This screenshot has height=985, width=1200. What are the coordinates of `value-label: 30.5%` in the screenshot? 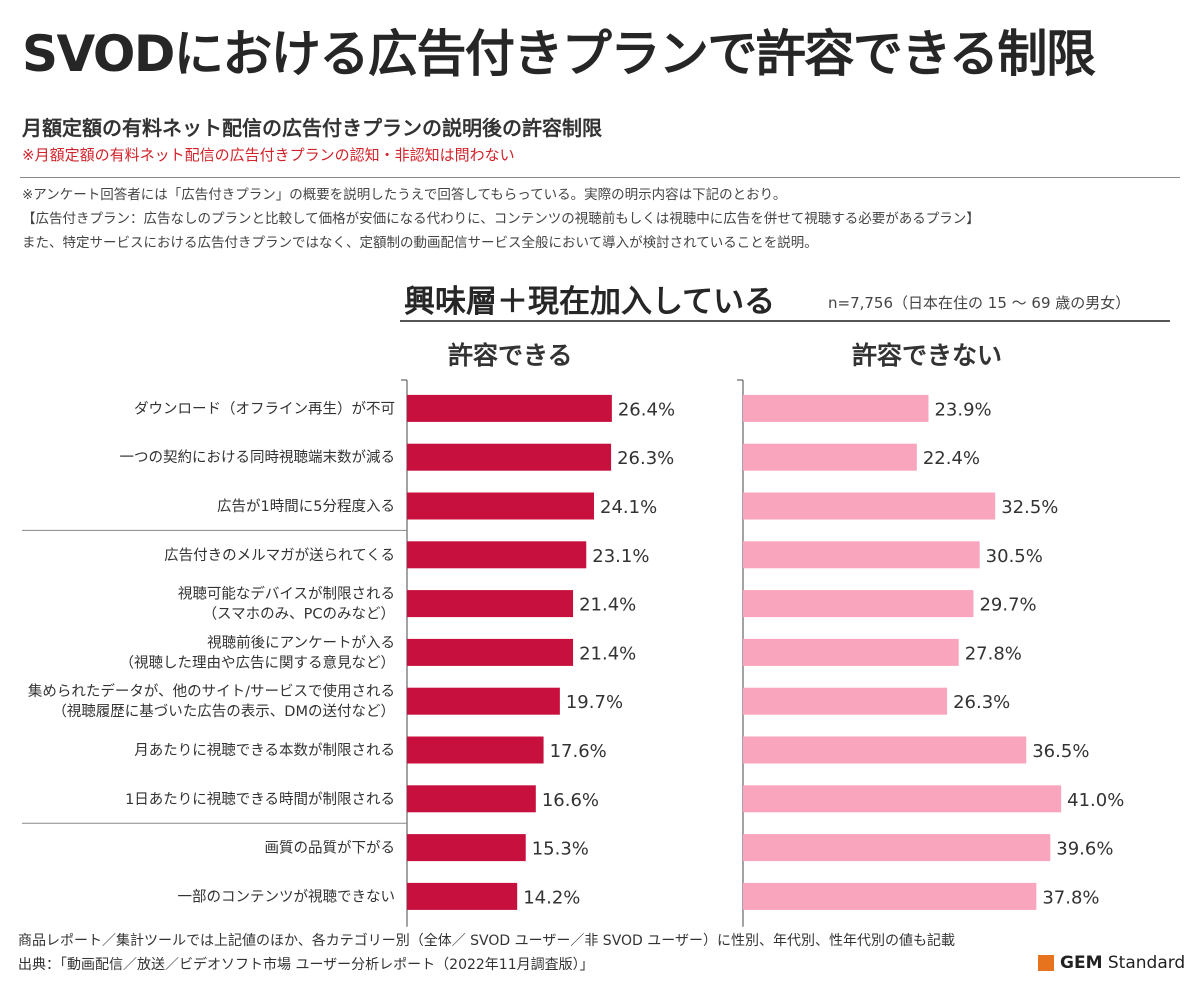 It's located at (1014, 556).